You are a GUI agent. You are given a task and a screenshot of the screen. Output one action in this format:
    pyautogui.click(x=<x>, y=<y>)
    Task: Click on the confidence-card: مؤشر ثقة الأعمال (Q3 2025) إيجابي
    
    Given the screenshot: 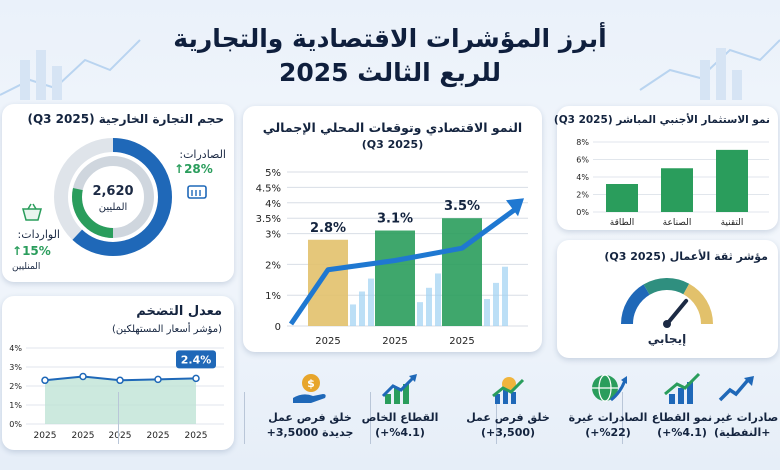 What is the action you would take?
    pyautogui.click(x=667, y=299)
    